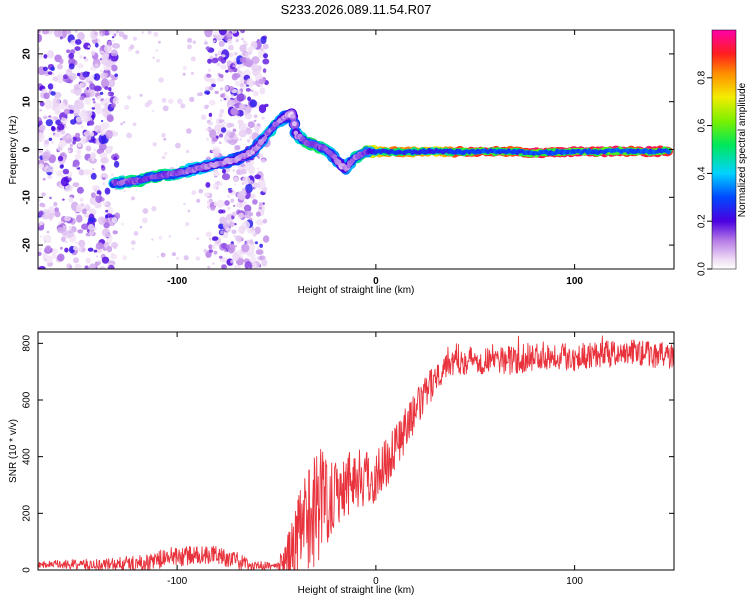  Describe the element at coordinates (390, 149) in the screenshot. I see `frequency-ridge` at that location.